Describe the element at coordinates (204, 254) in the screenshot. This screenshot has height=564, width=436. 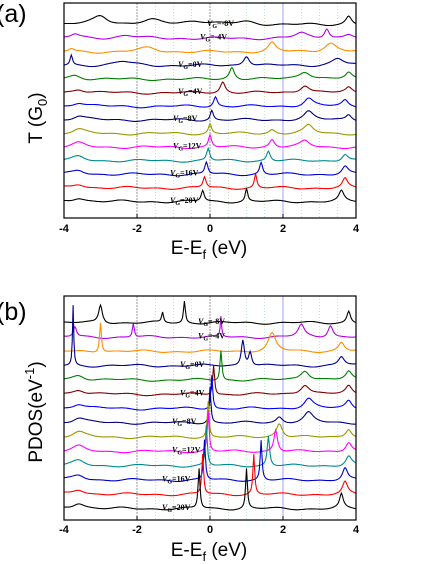
I see `panel-a-xlabel-sub: f` at that location.